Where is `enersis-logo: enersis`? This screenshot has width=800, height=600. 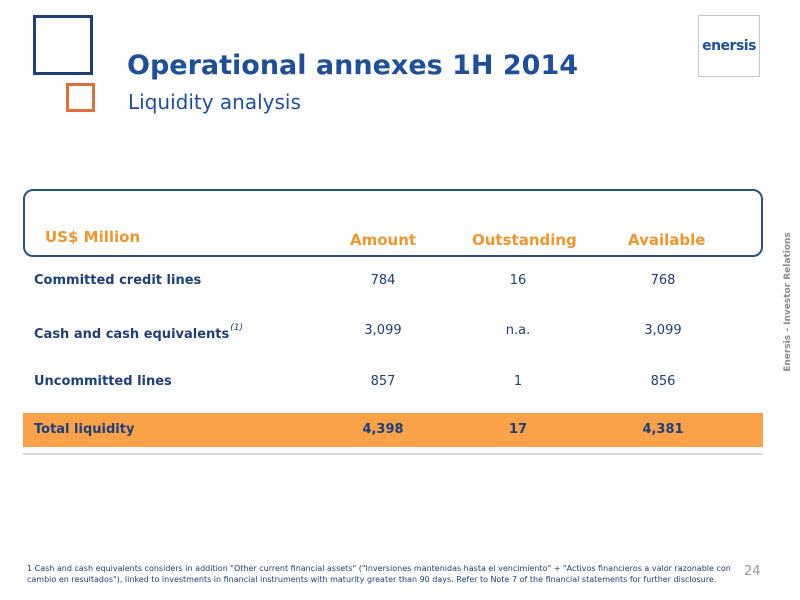
enersis-logo: enersis is located at coordinates (729, 46).